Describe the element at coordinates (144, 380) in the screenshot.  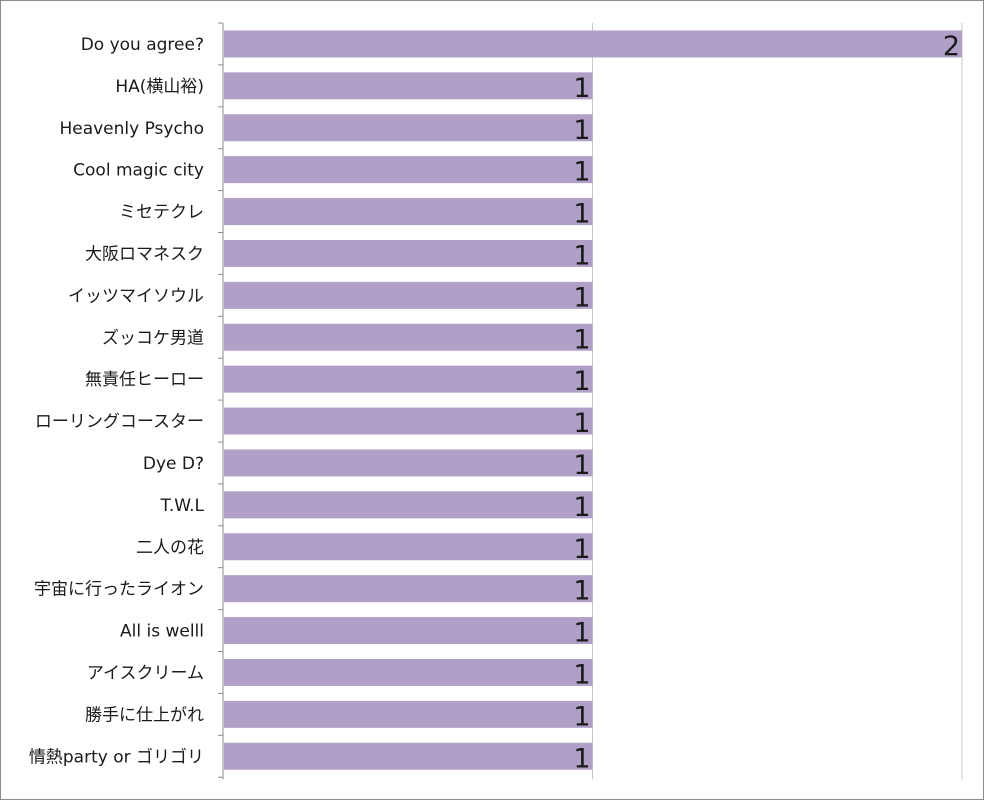
I see `category-label: 無責任ヒーロー` at that location.